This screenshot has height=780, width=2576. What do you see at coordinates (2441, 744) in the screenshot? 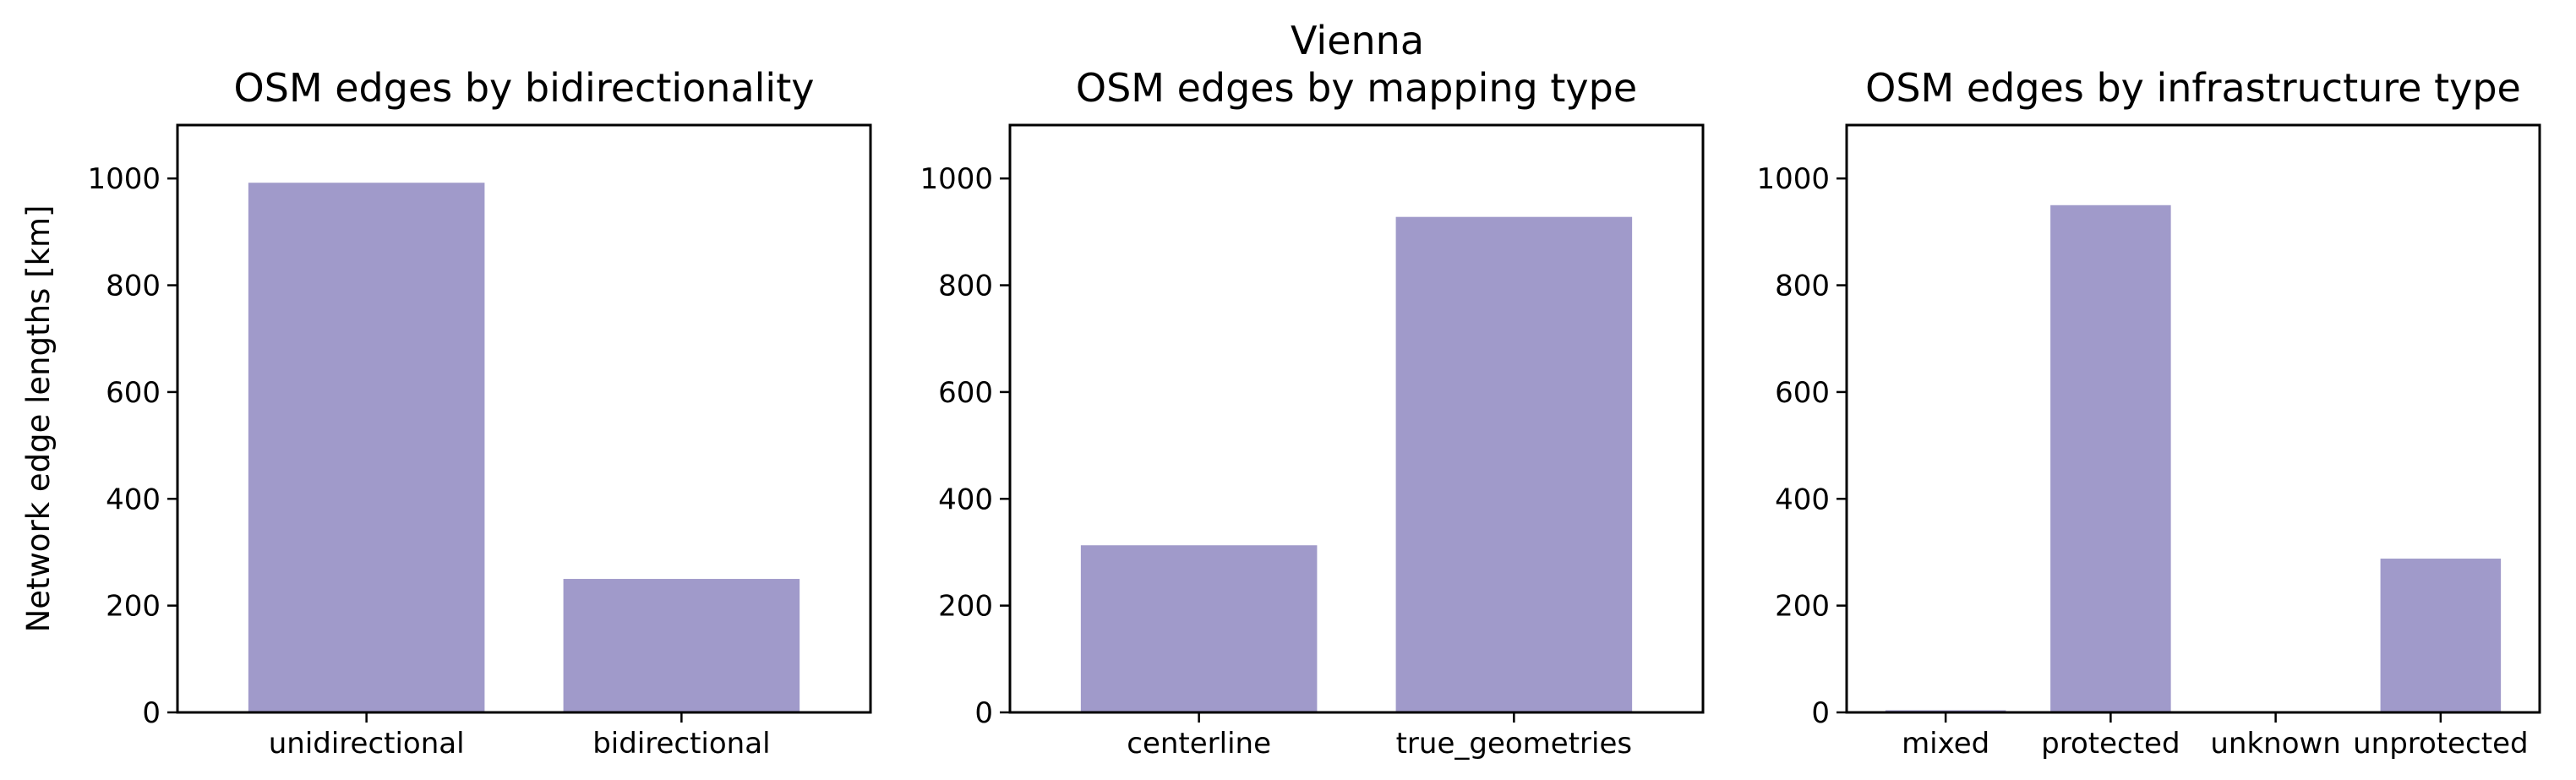
I see `x-tick-label: unprotected` at bounding box center [2441, 744].